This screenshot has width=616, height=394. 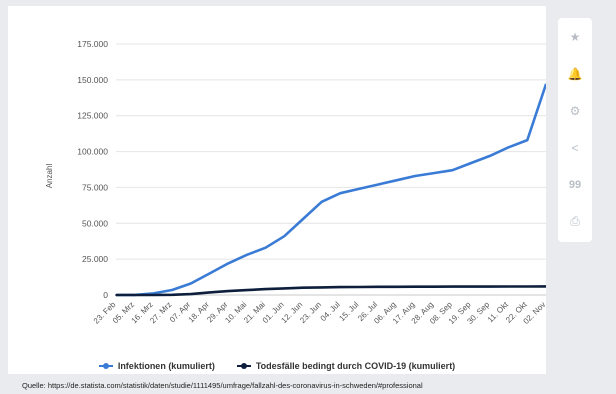 I want to click on notification-button: 🔔, so click(x=575, y=73).